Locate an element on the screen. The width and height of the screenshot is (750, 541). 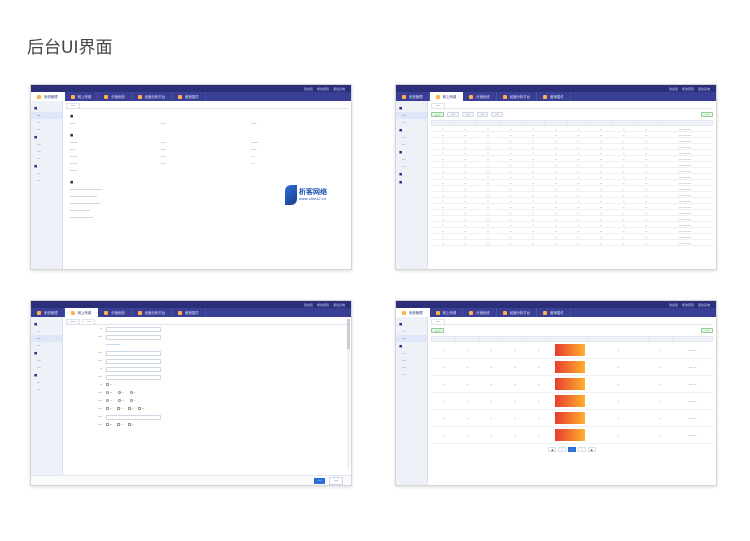
toolbar-button: ── is located at coordinates (453, 114).